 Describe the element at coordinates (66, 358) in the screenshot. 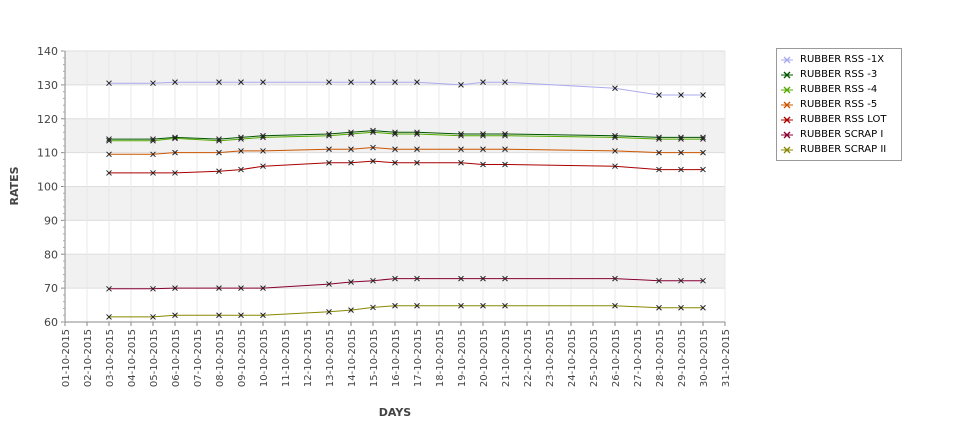

I see `x-tick-label: 01-10-2015` at that location.